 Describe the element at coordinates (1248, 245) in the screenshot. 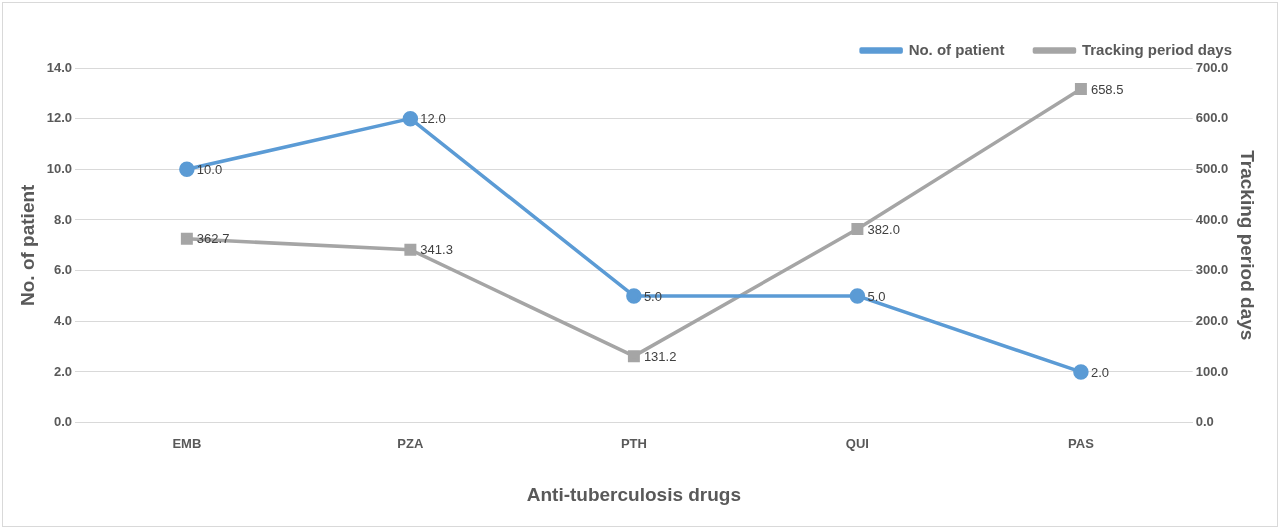

I see `y2-axis-title: Tracking period days` at that location.